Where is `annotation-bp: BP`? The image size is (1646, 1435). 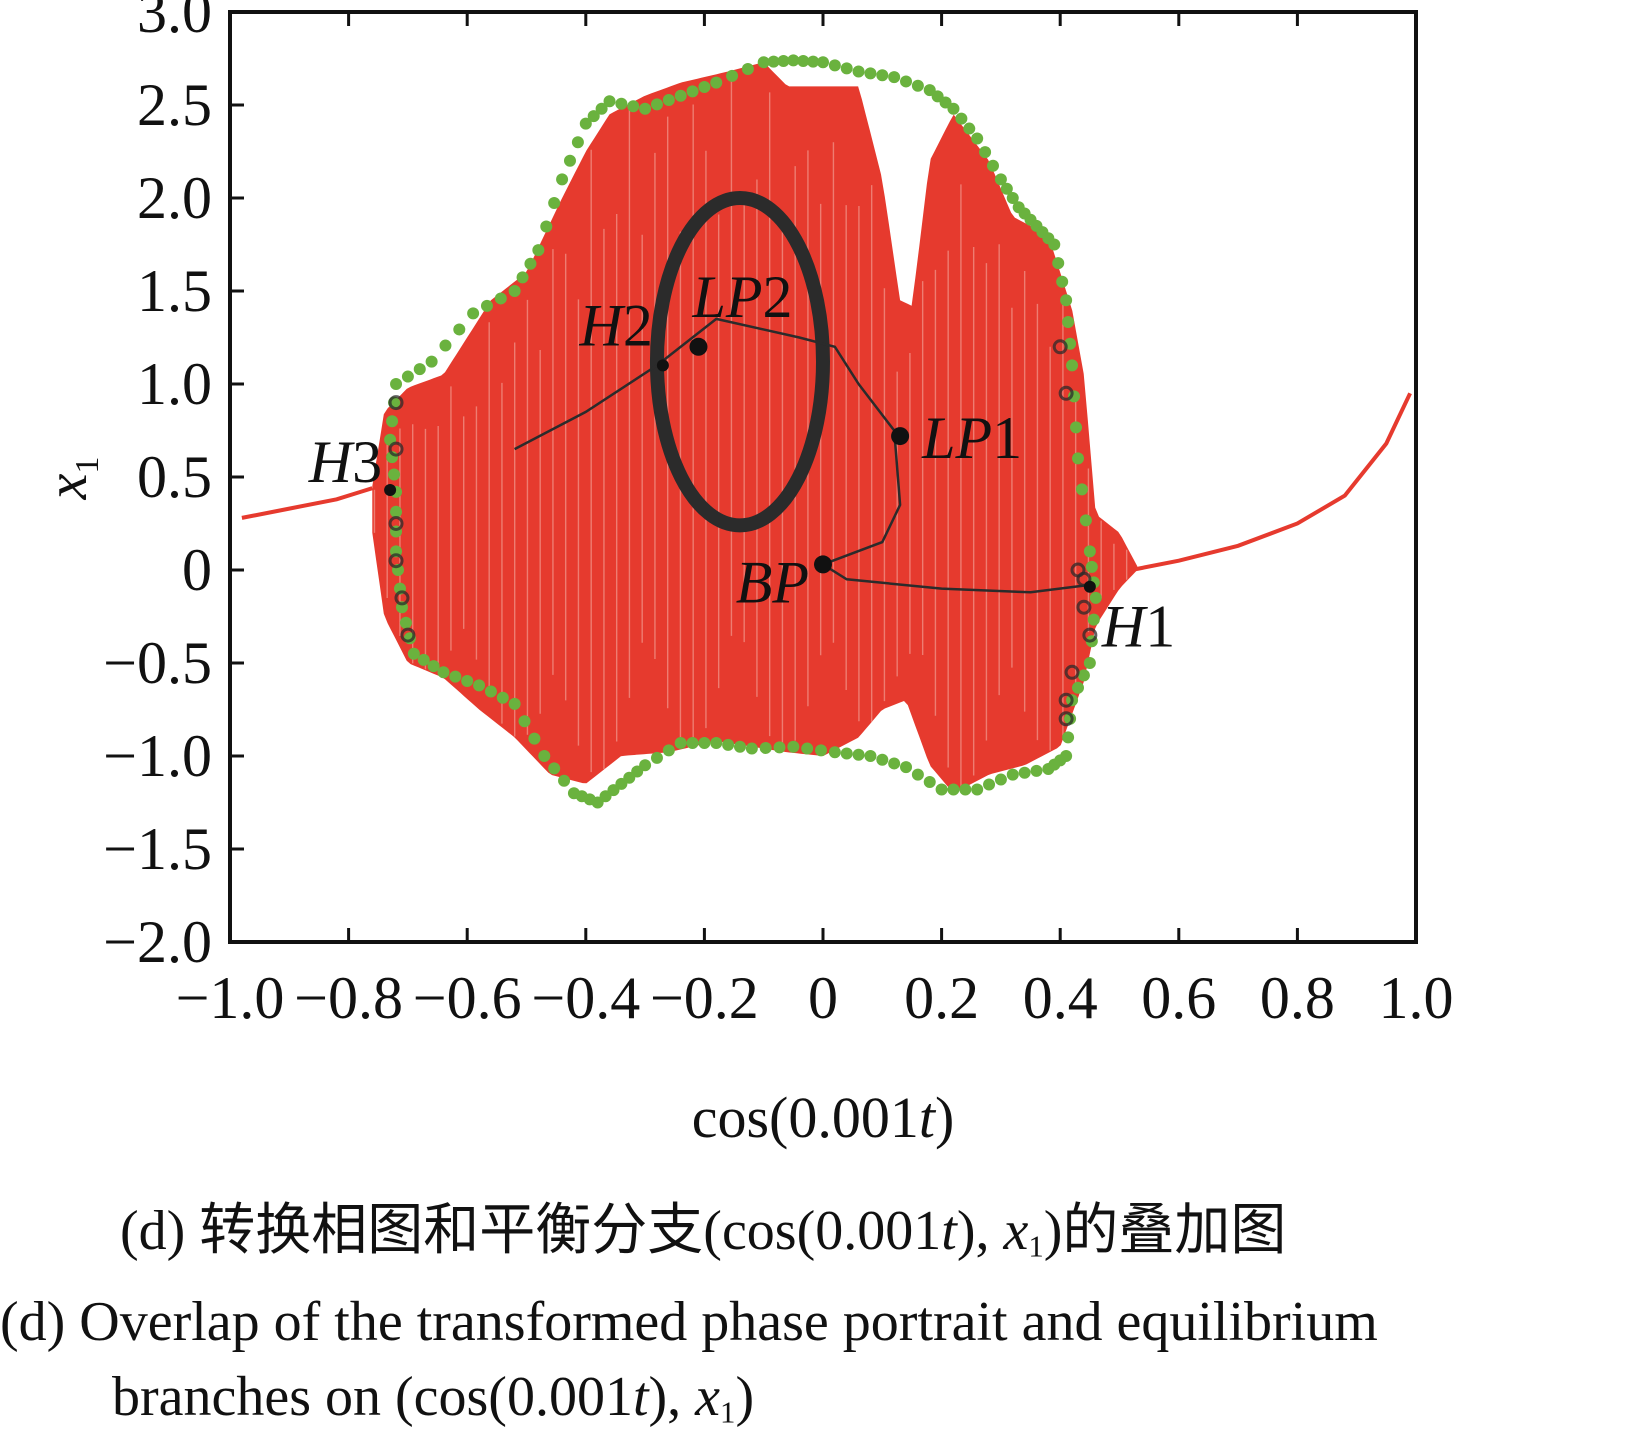 annotation-bp: BP is located at coordinates (772, 582).